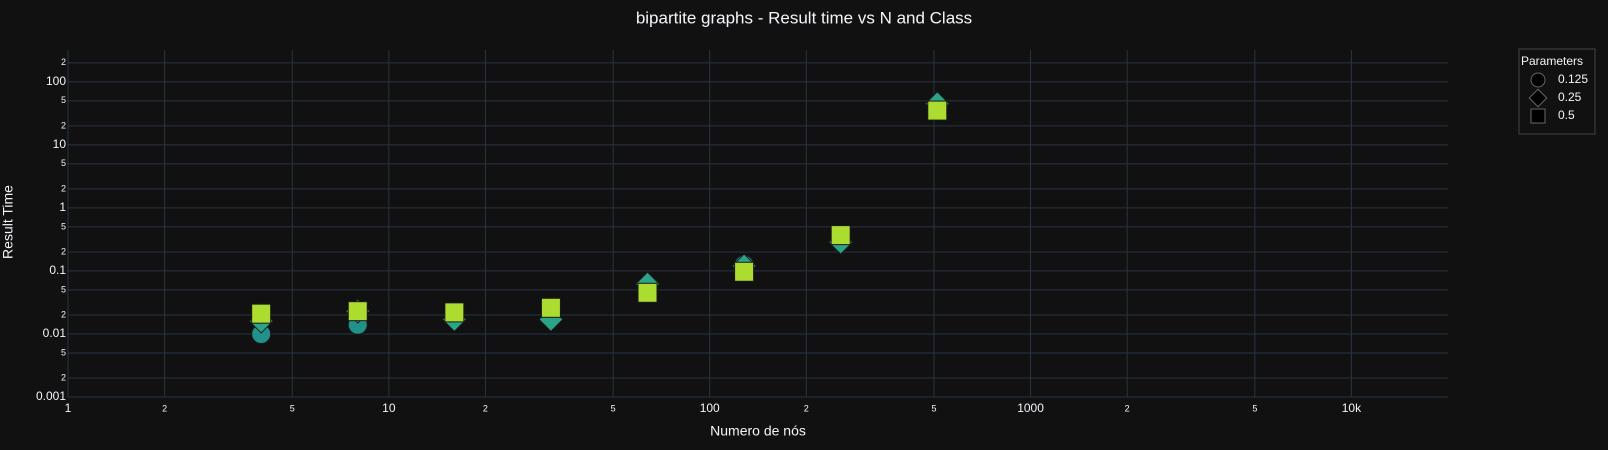  What do you see at coordinates (57, 270) in the screenshot?
I see `y-tick-label: 0.1` at bounding box center [57, 270].